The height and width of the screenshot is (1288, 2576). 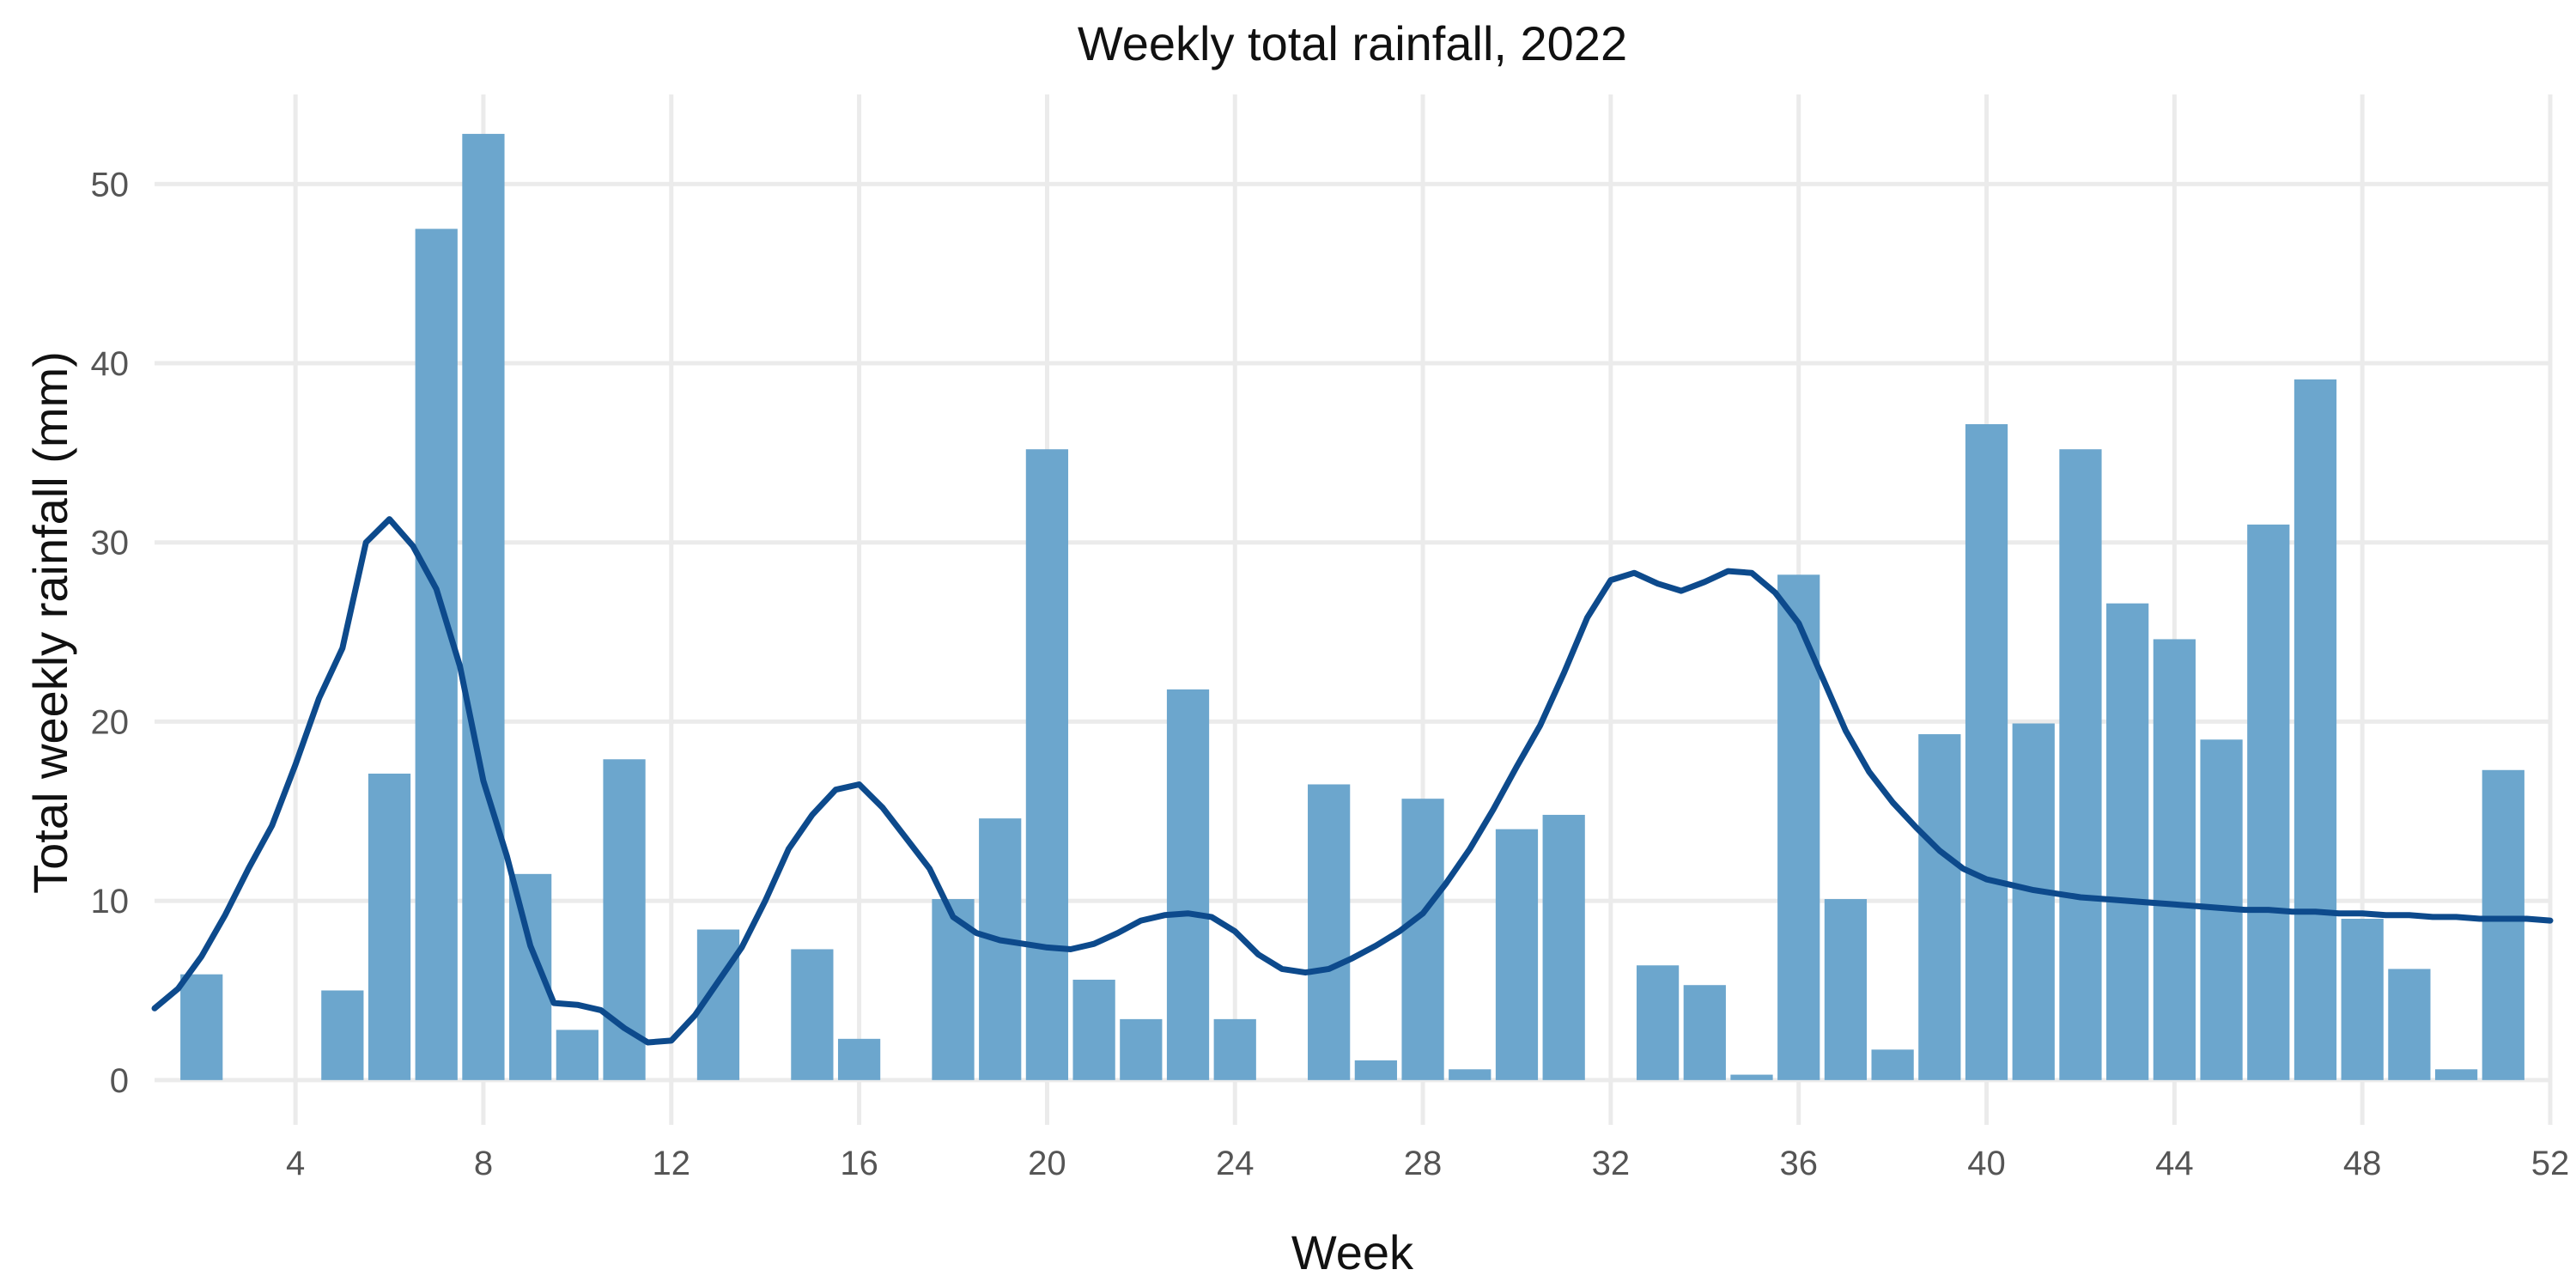 I want to click on x-tick-label: 44, so click(x=2174, y=1163).